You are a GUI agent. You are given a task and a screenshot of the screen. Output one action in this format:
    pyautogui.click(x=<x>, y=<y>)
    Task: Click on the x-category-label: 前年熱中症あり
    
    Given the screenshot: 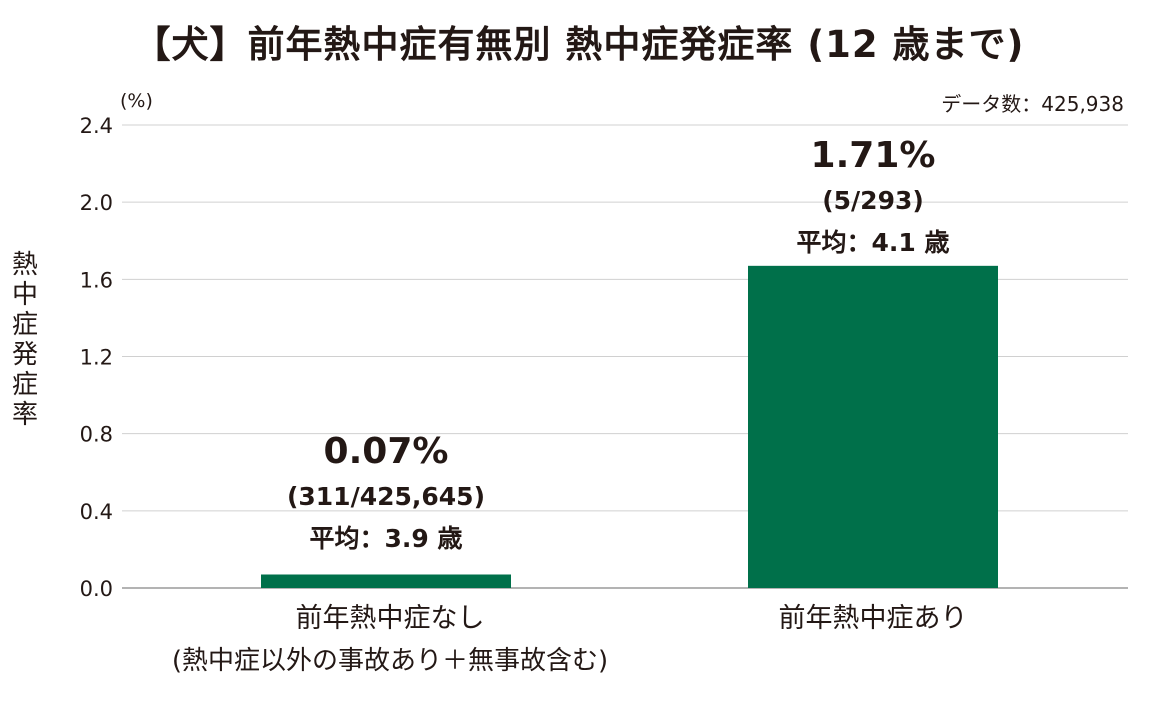 What is the action you would take?
    pyautogui.click(x=873, y=618)
    